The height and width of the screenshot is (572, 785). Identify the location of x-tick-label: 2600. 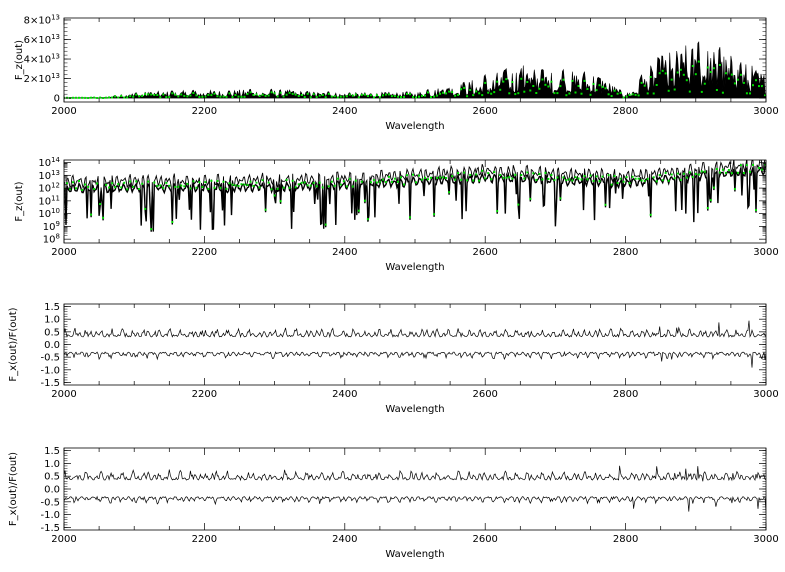
(484, 394).